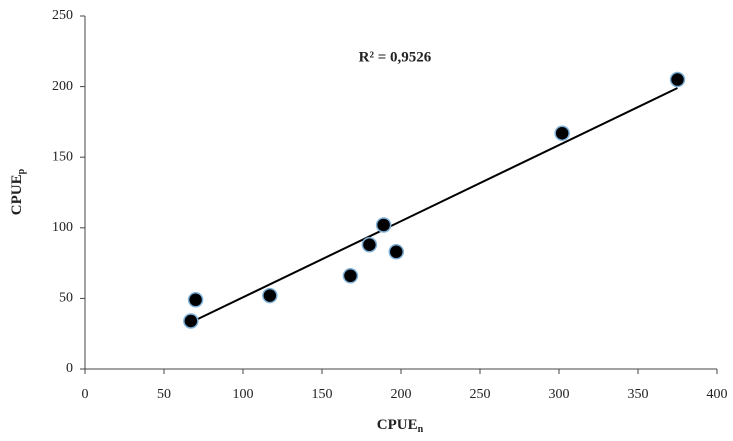 The image size is (733, 441). I want to click on x-tick-label: 100, so click(243, 394).